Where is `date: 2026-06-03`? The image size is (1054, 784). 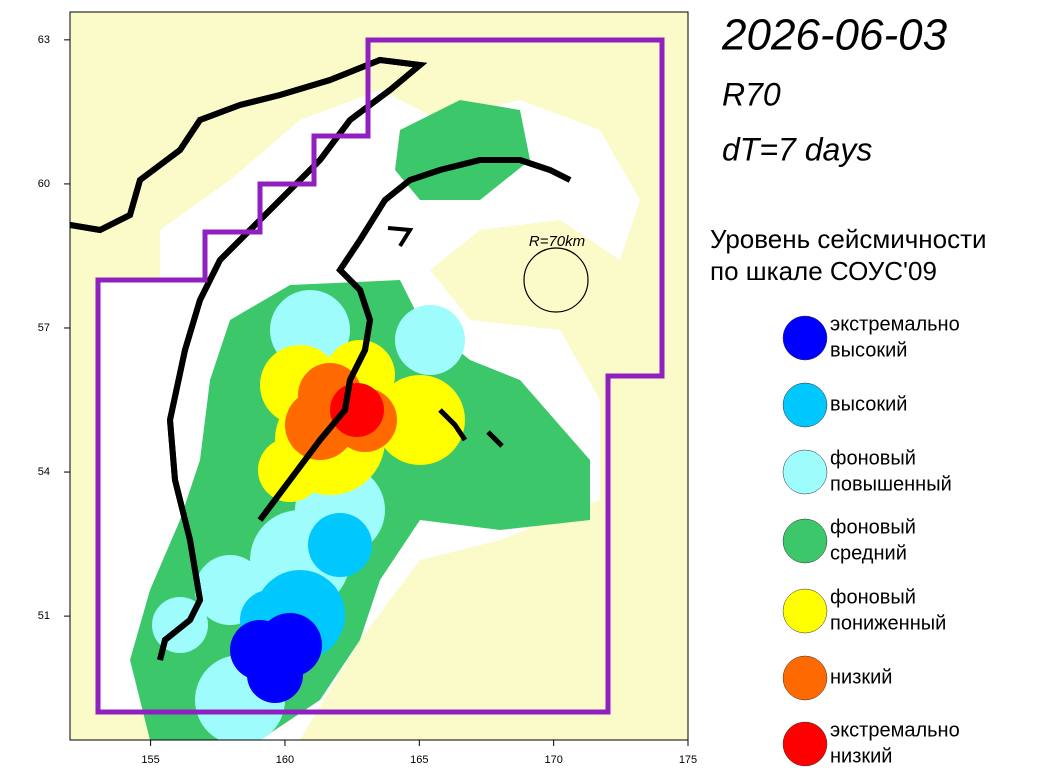 date: 2026-06-03 is located at coordinates (834, 35).